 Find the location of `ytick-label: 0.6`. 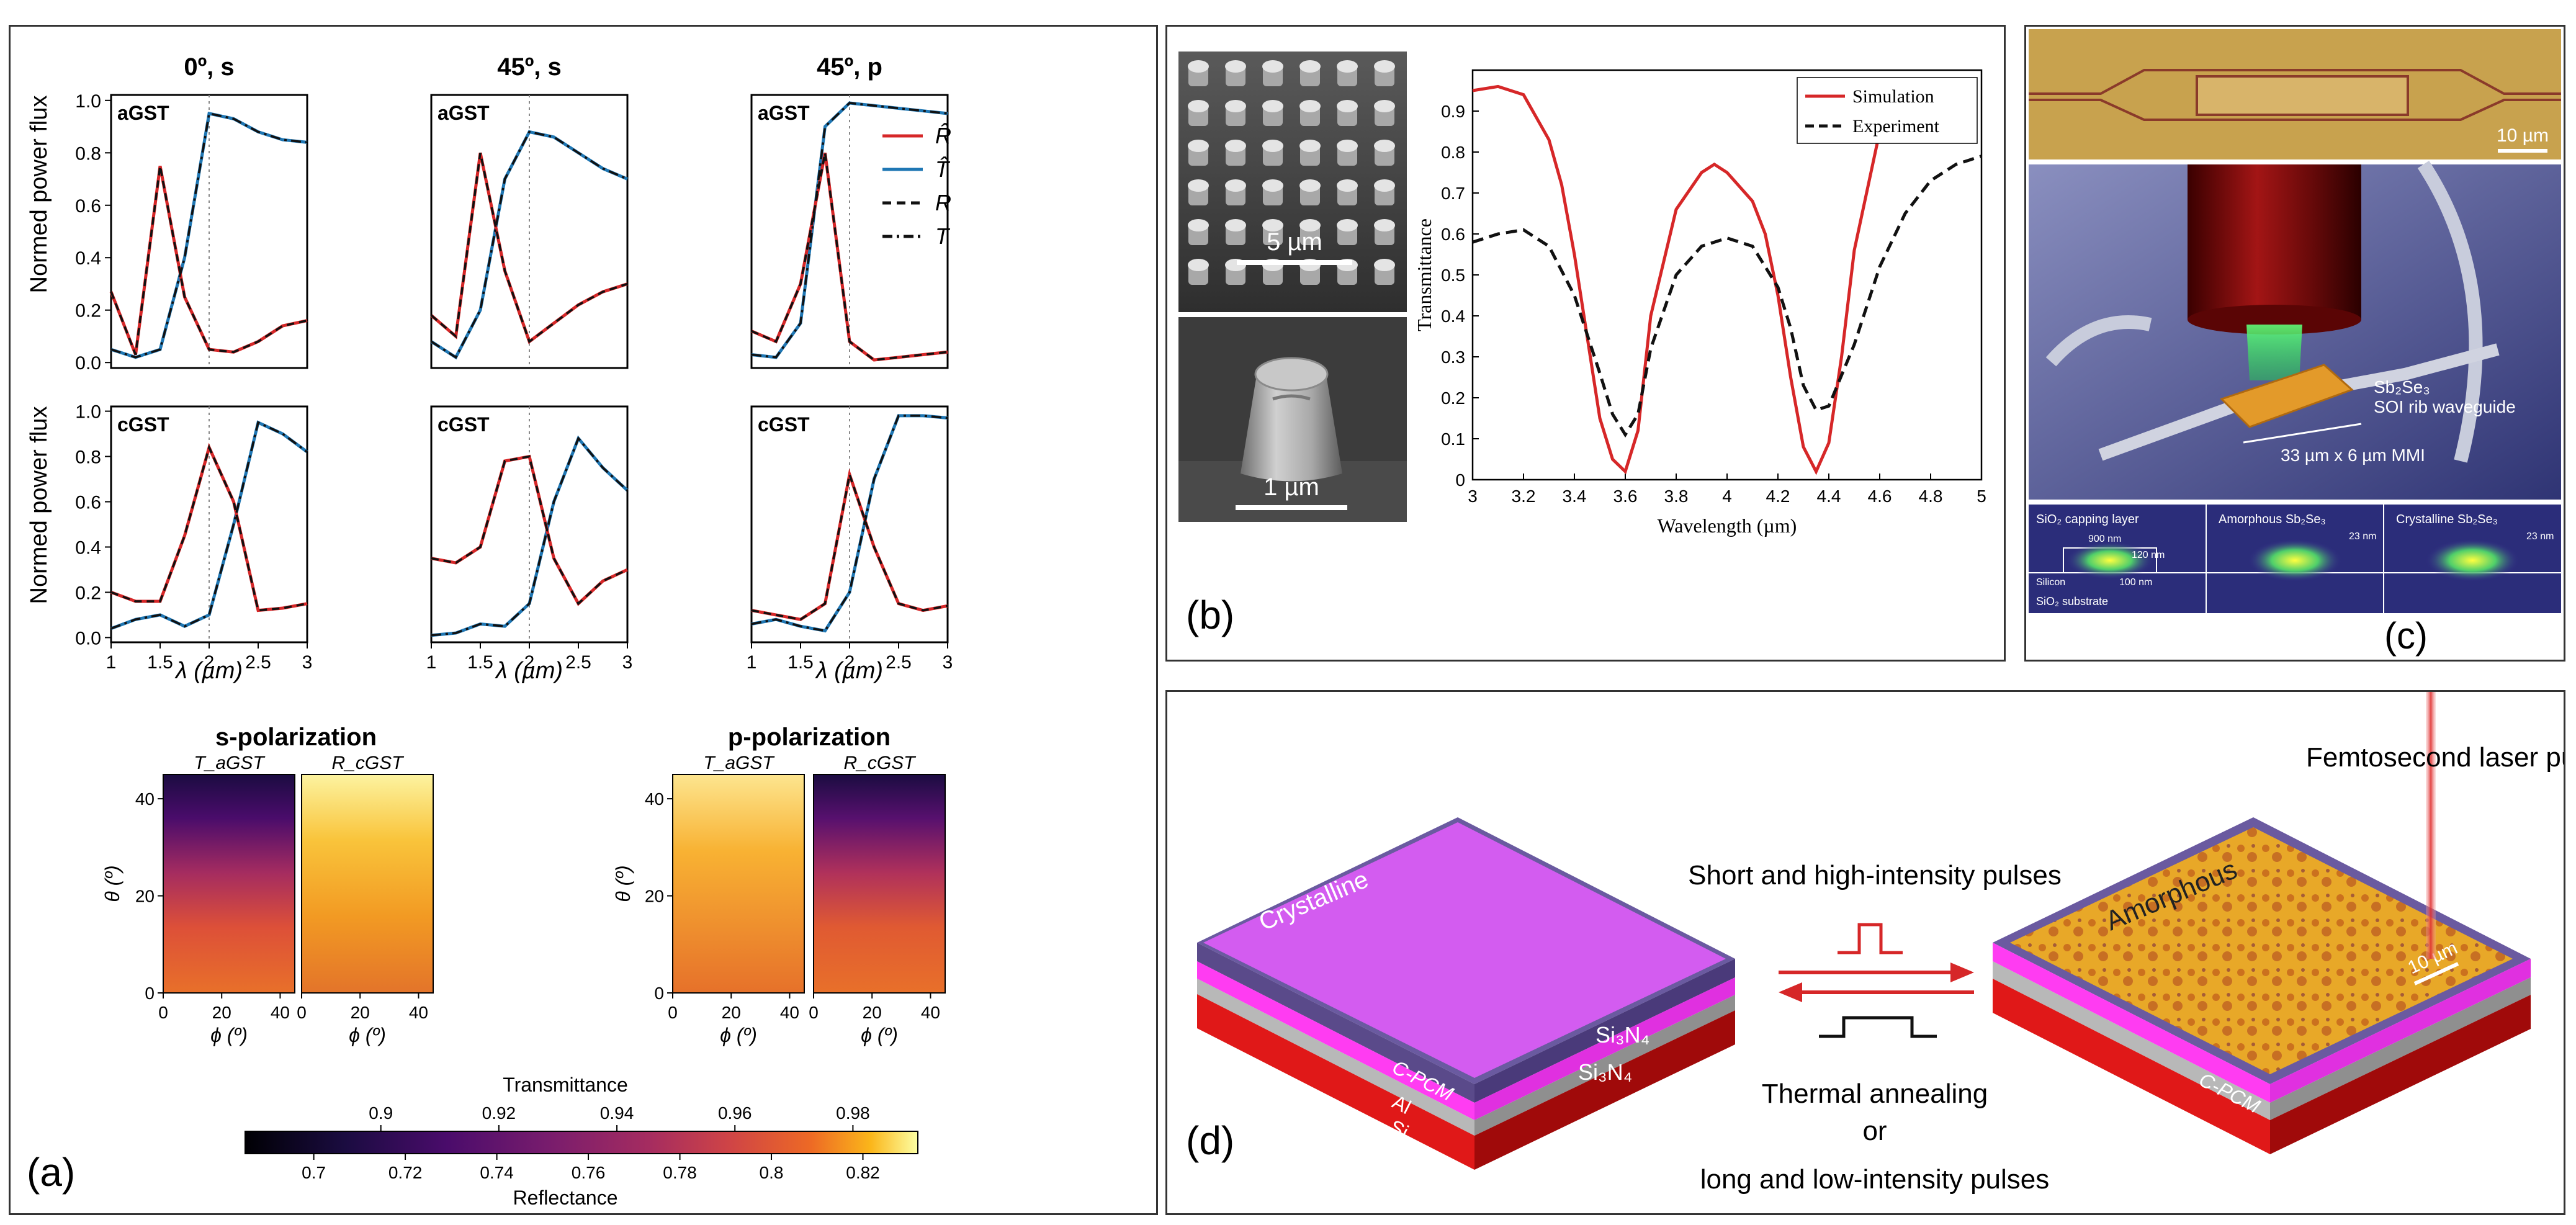

ytick-label: 0.6 is located at coordinates (88, 503).